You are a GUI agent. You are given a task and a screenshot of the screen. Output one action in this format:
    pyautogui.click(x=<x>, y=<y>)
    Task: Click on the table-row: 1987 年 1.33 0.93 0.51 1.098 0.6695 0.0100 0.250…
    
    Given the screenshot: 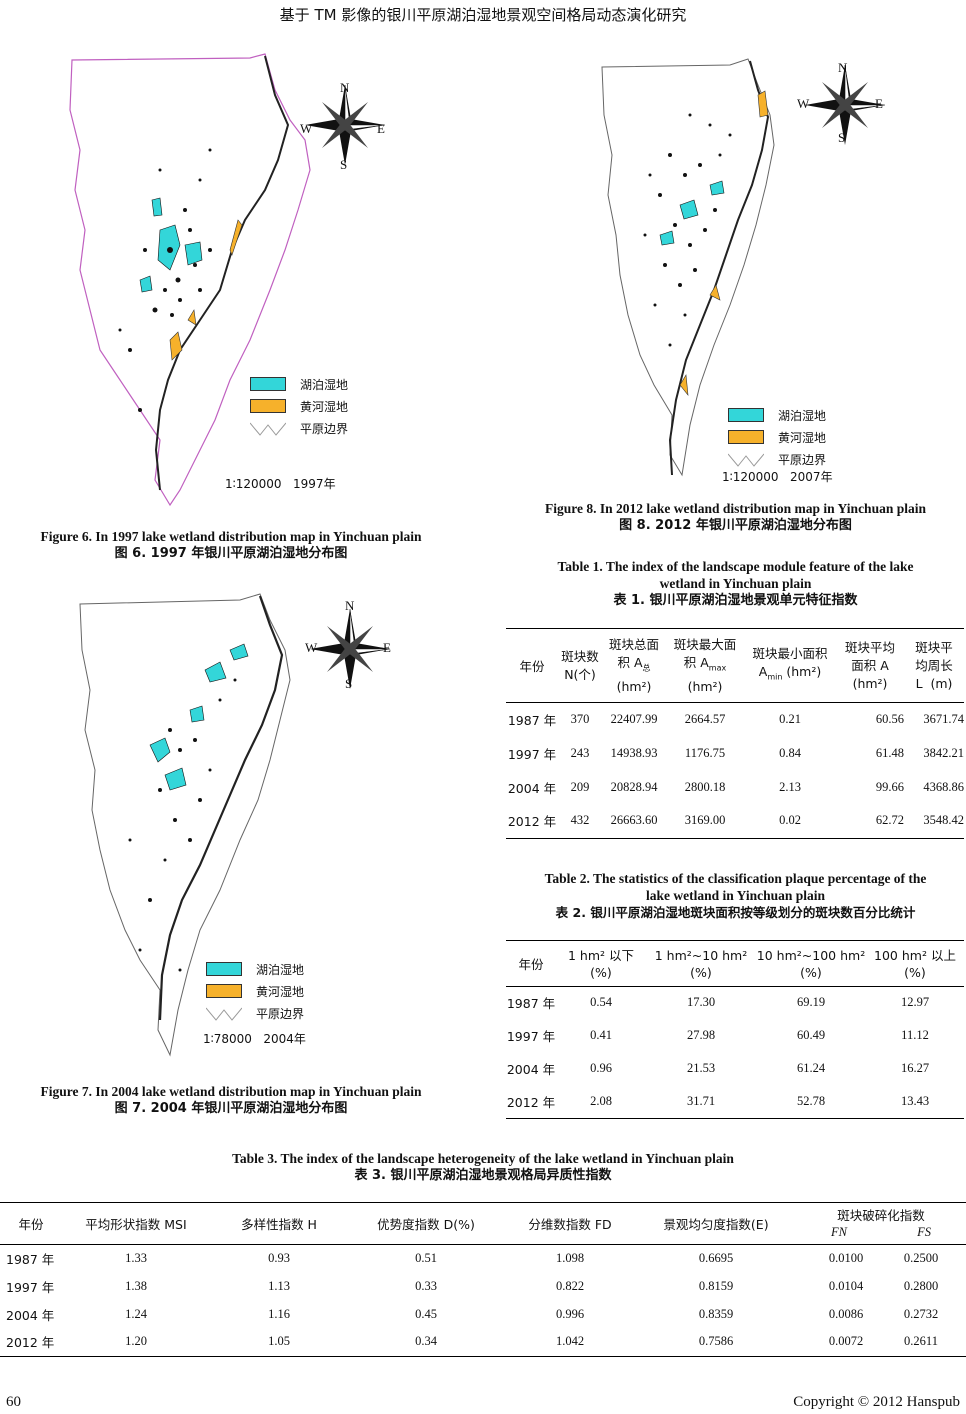 What is the action you would take?
    pyautogui.click(x=472, y=1258)
    